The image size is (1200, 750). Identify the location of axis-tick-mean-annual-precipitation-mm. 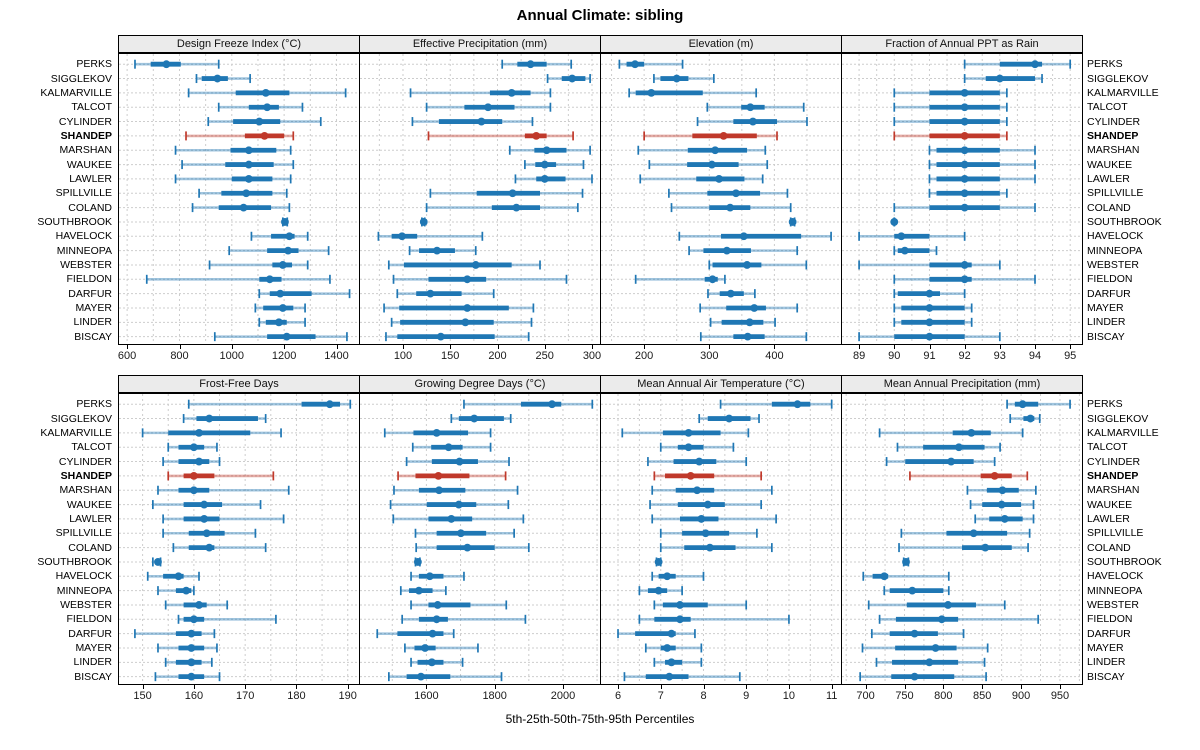
(944, 687).